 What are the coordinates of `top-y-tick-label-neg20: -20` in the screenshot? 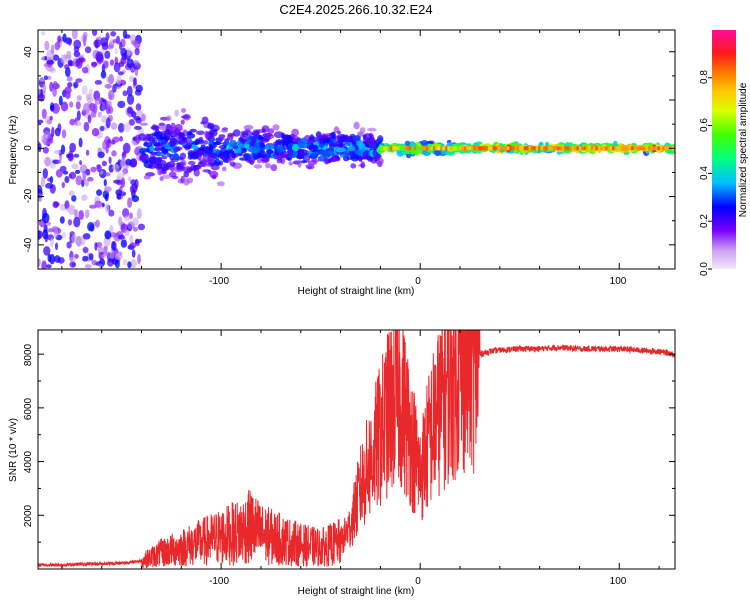 It's located at (28, 195).